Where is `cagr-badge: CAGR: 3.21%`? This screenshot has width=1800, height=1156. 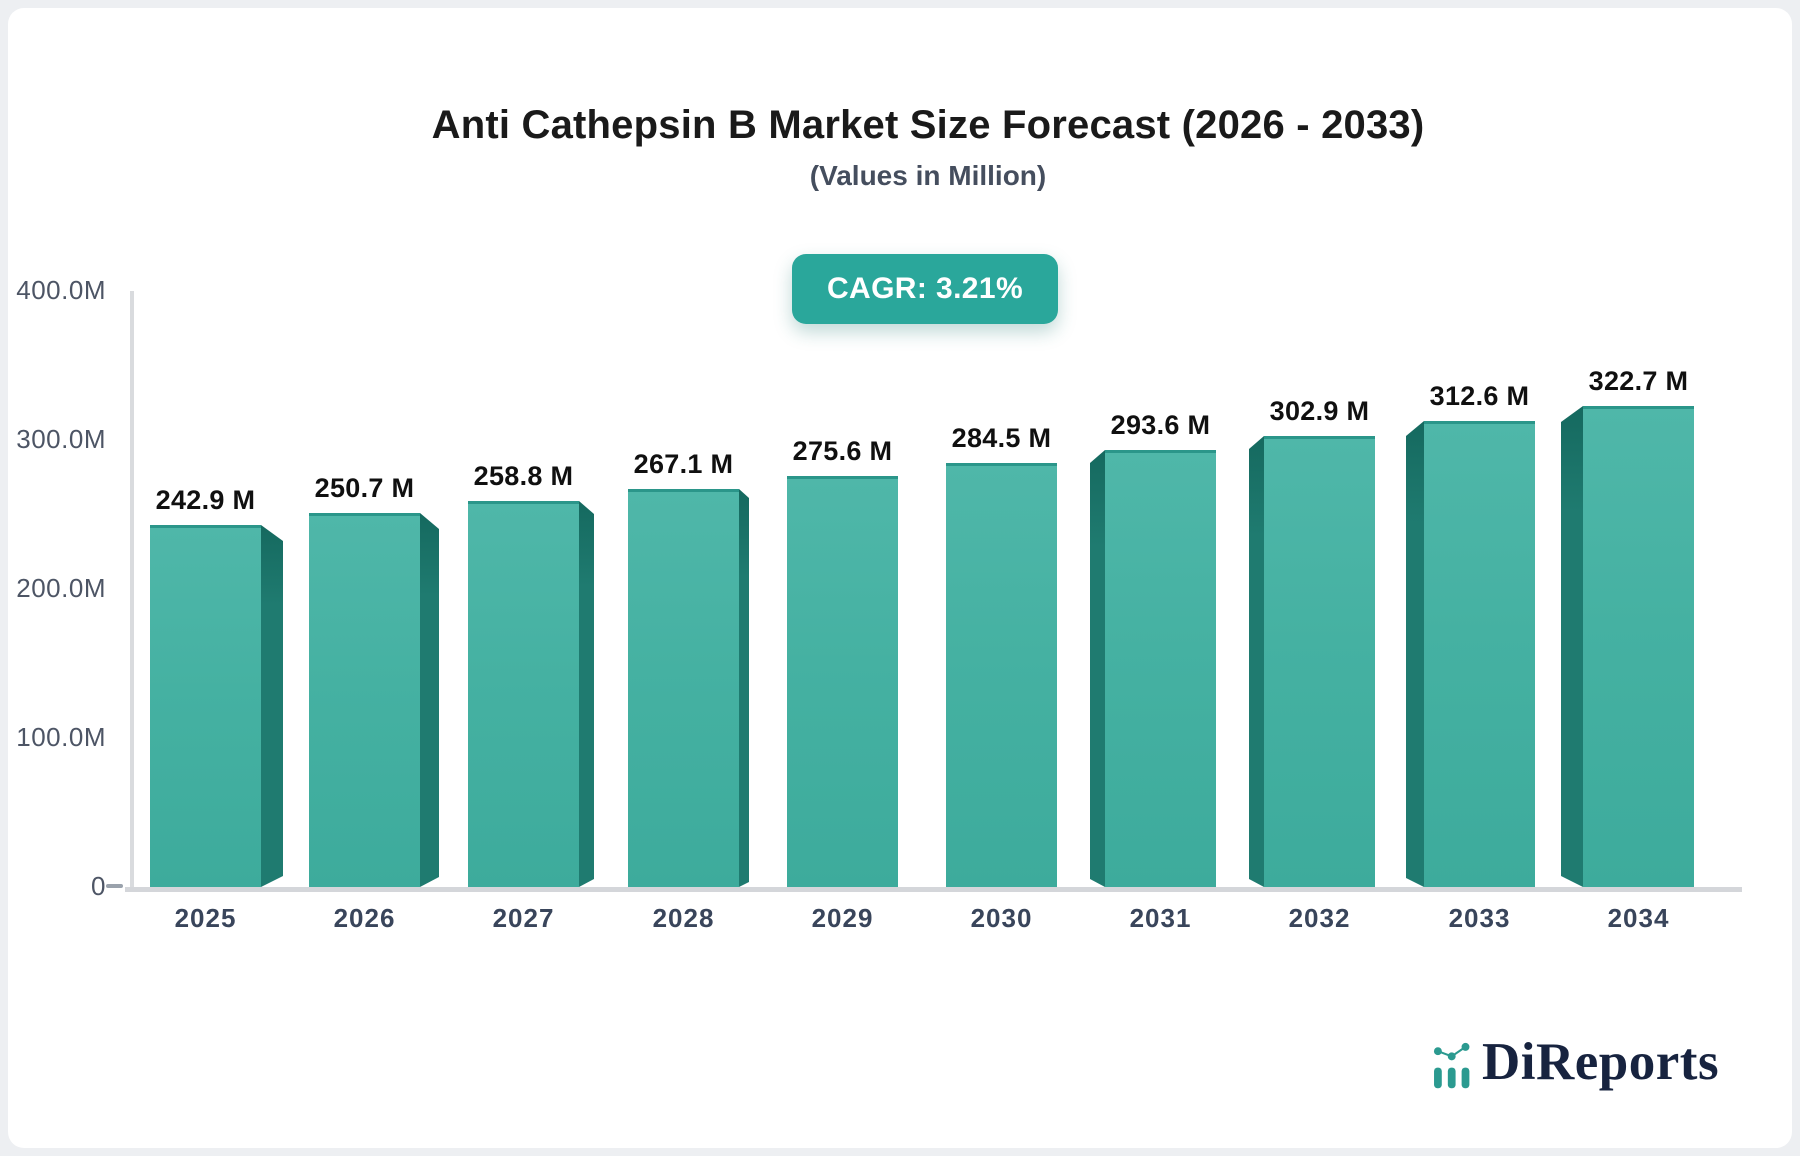
cagr-badge: CAGR: 3.21% is located at coordinates (925, 289).